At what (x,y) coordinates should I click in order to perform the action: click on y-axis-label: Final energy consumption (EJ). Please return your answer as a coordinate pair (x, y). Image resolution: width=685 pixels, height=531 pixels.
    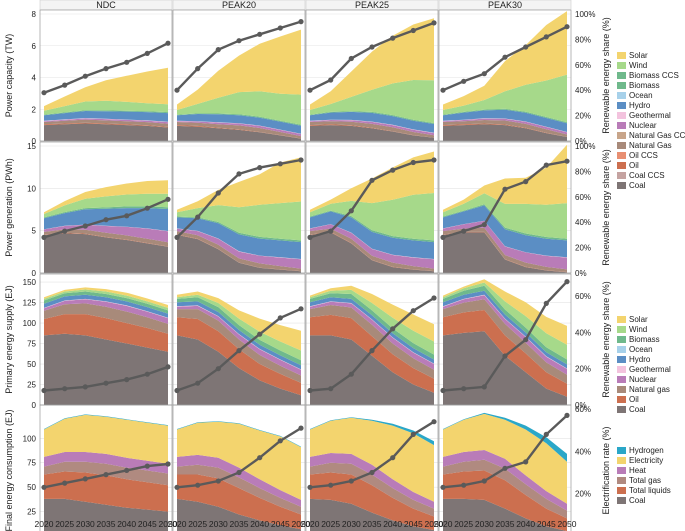
    Looking at the image, I should click on (9, 470).